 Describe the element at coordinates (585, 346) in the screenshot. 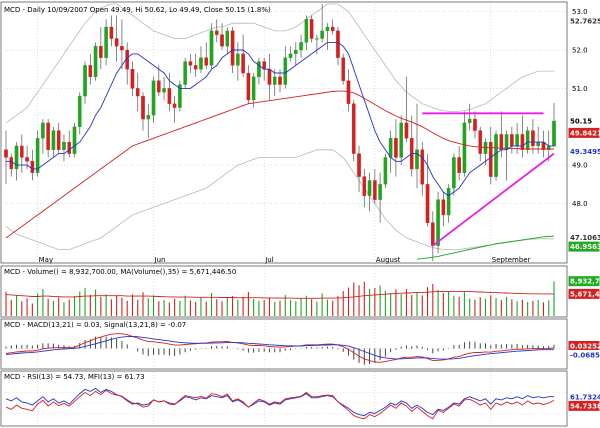

I see `value-label: 0.0325275` at that location.